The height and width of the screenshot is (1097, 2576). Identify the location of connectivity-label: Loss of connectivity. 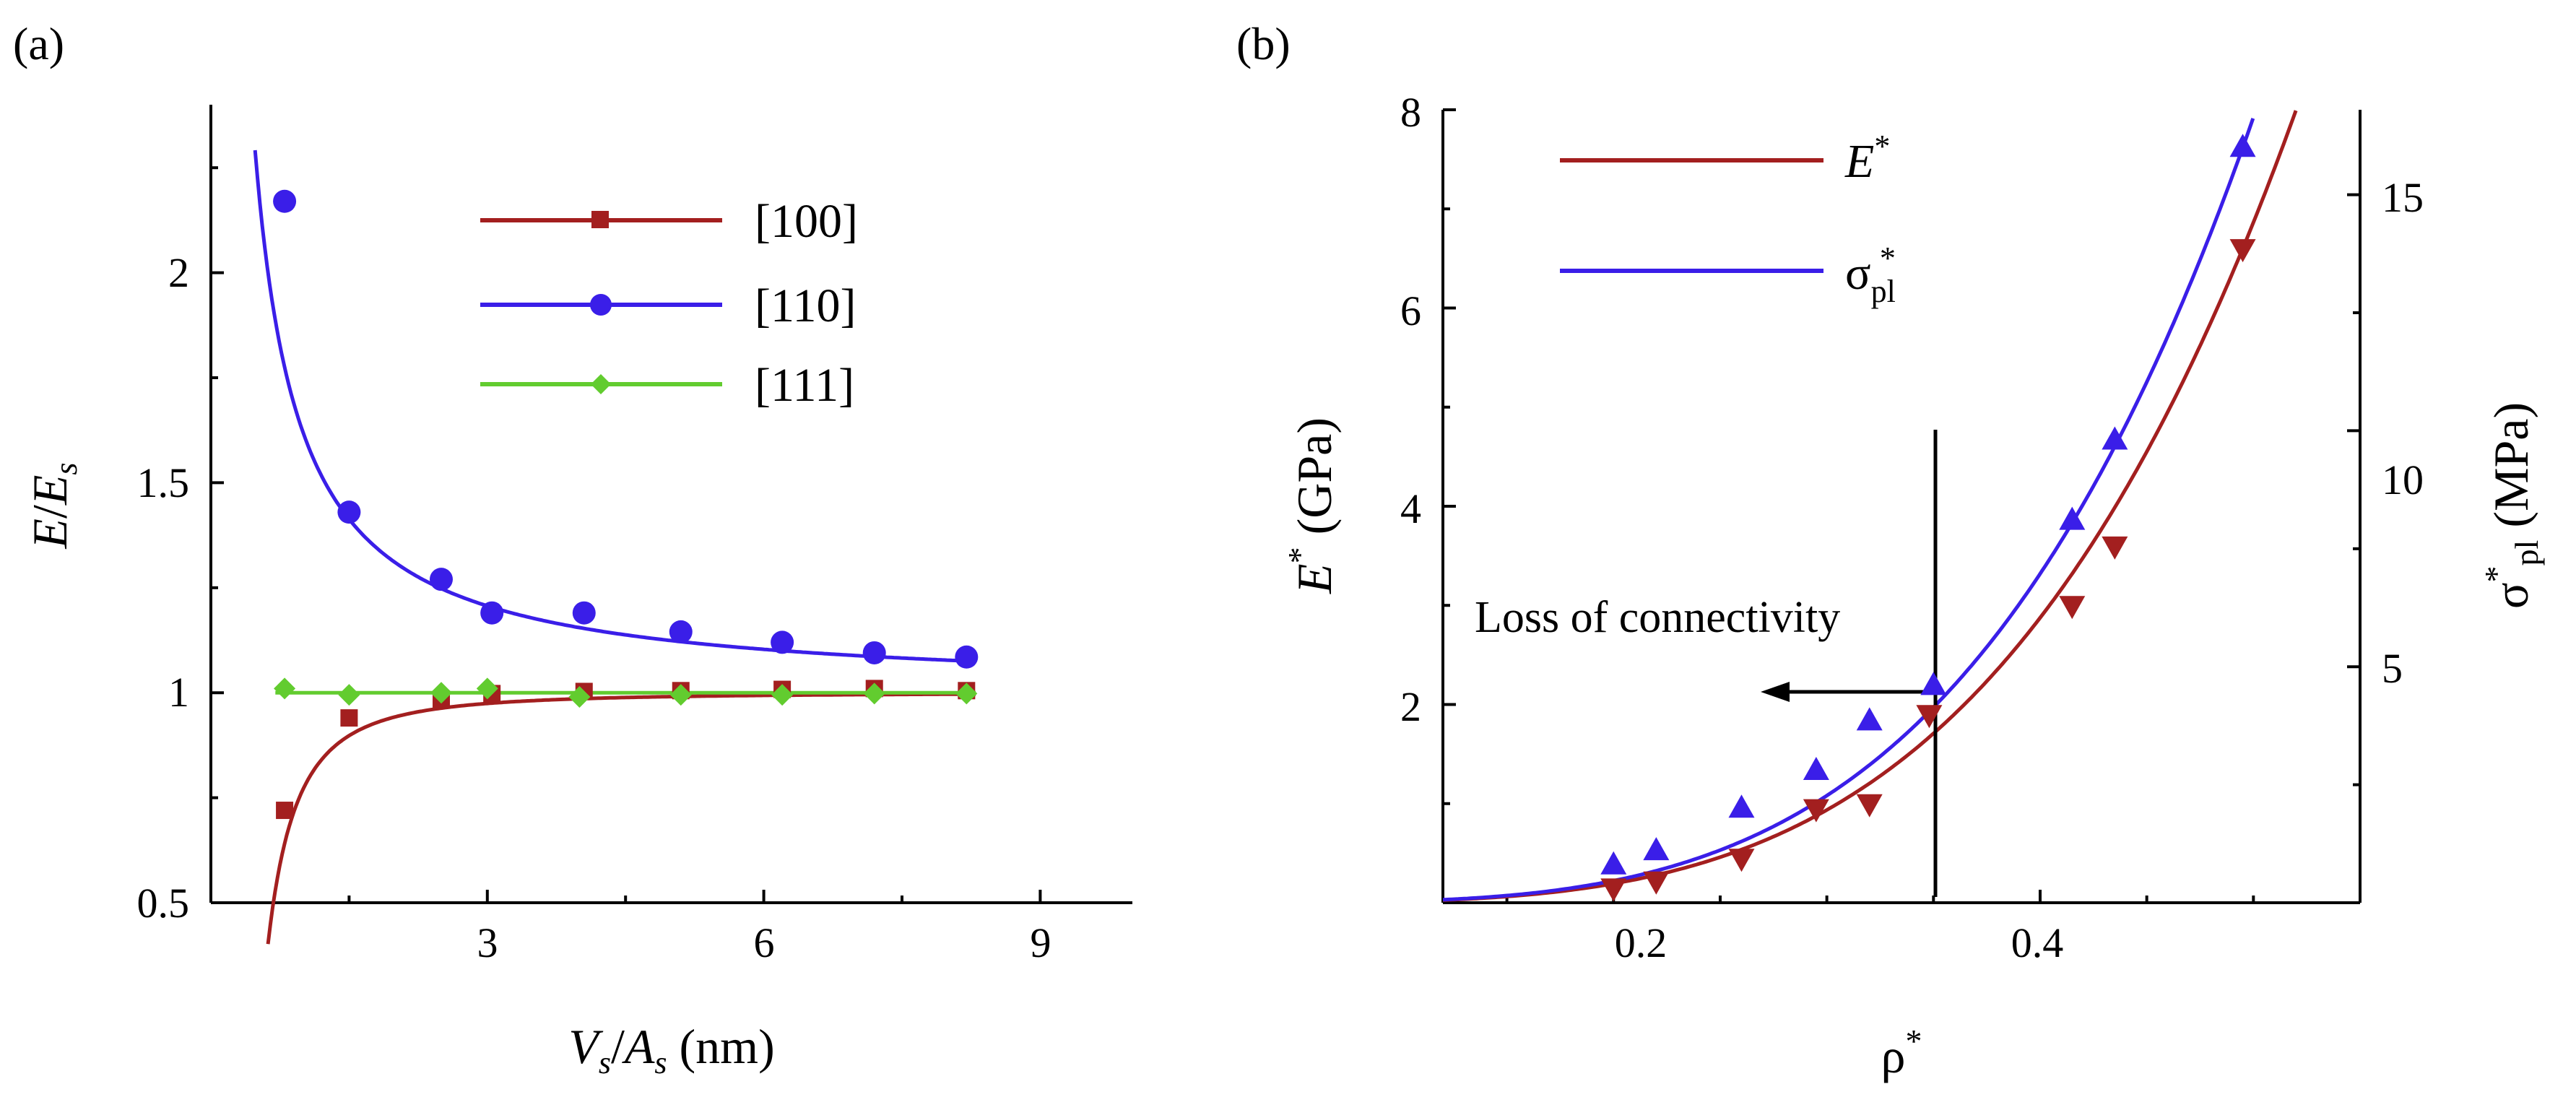
(1657, 617).